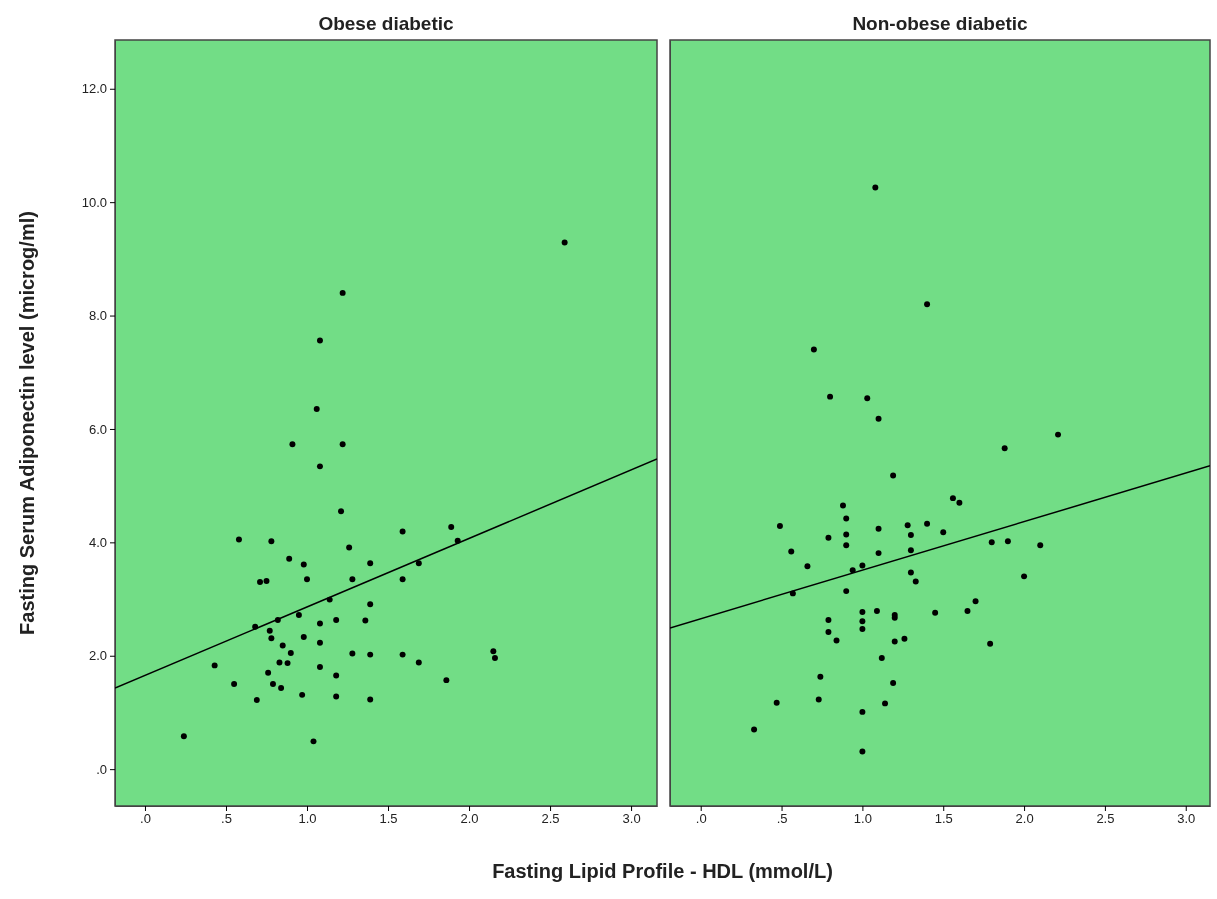 The width and height of the screenshot is (1217, 899). Describe the element at coordinates (97, 316) in the screenshot. I see `y-tick-label: 8.0` at that location.